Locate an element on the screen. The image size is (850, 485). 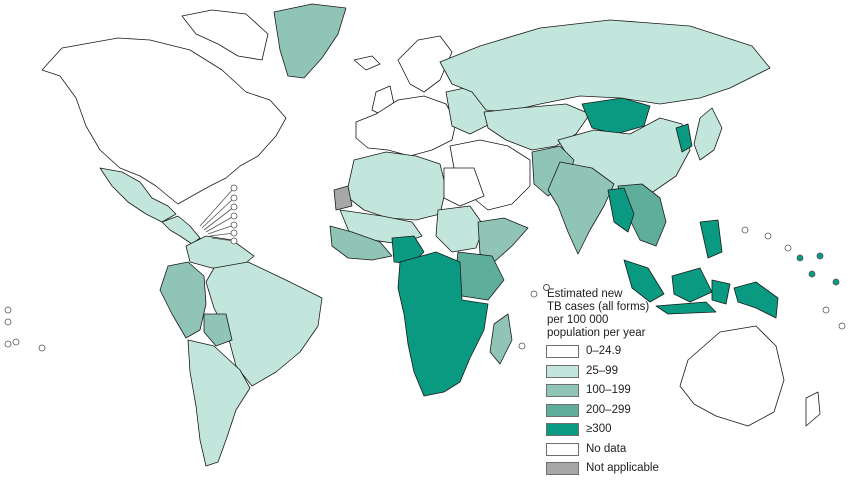
region-russia is located at coordinates (605, 66).